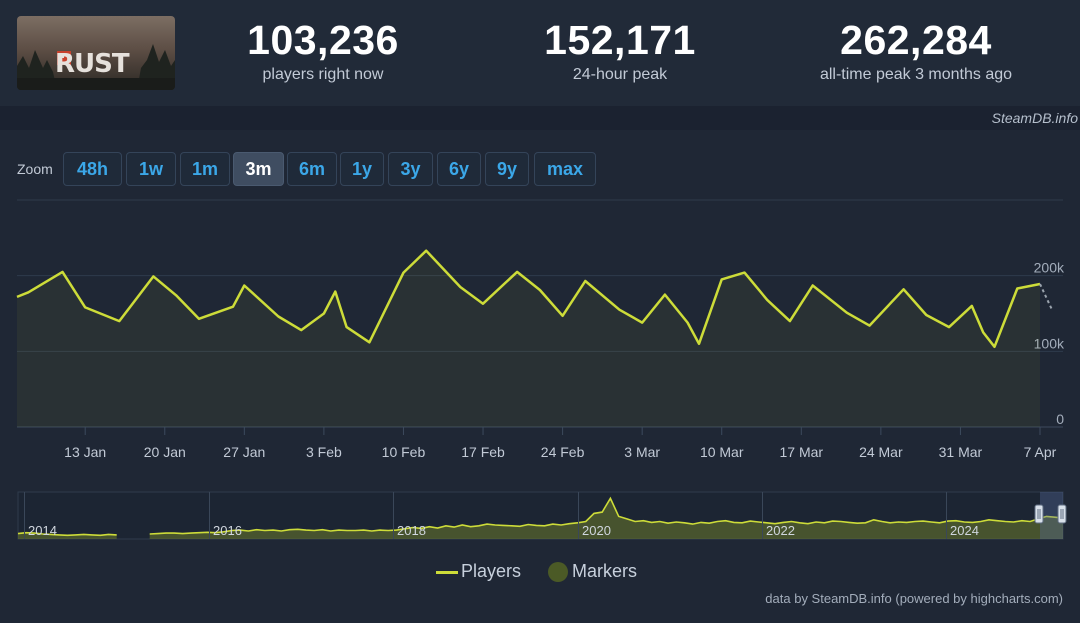 The width and height of the screenshot is (1080, 623). What do you see at coordinates (35, 169) in the screenshot?
I see `zoom-label: Zoom` at bounding box center [35, 169].